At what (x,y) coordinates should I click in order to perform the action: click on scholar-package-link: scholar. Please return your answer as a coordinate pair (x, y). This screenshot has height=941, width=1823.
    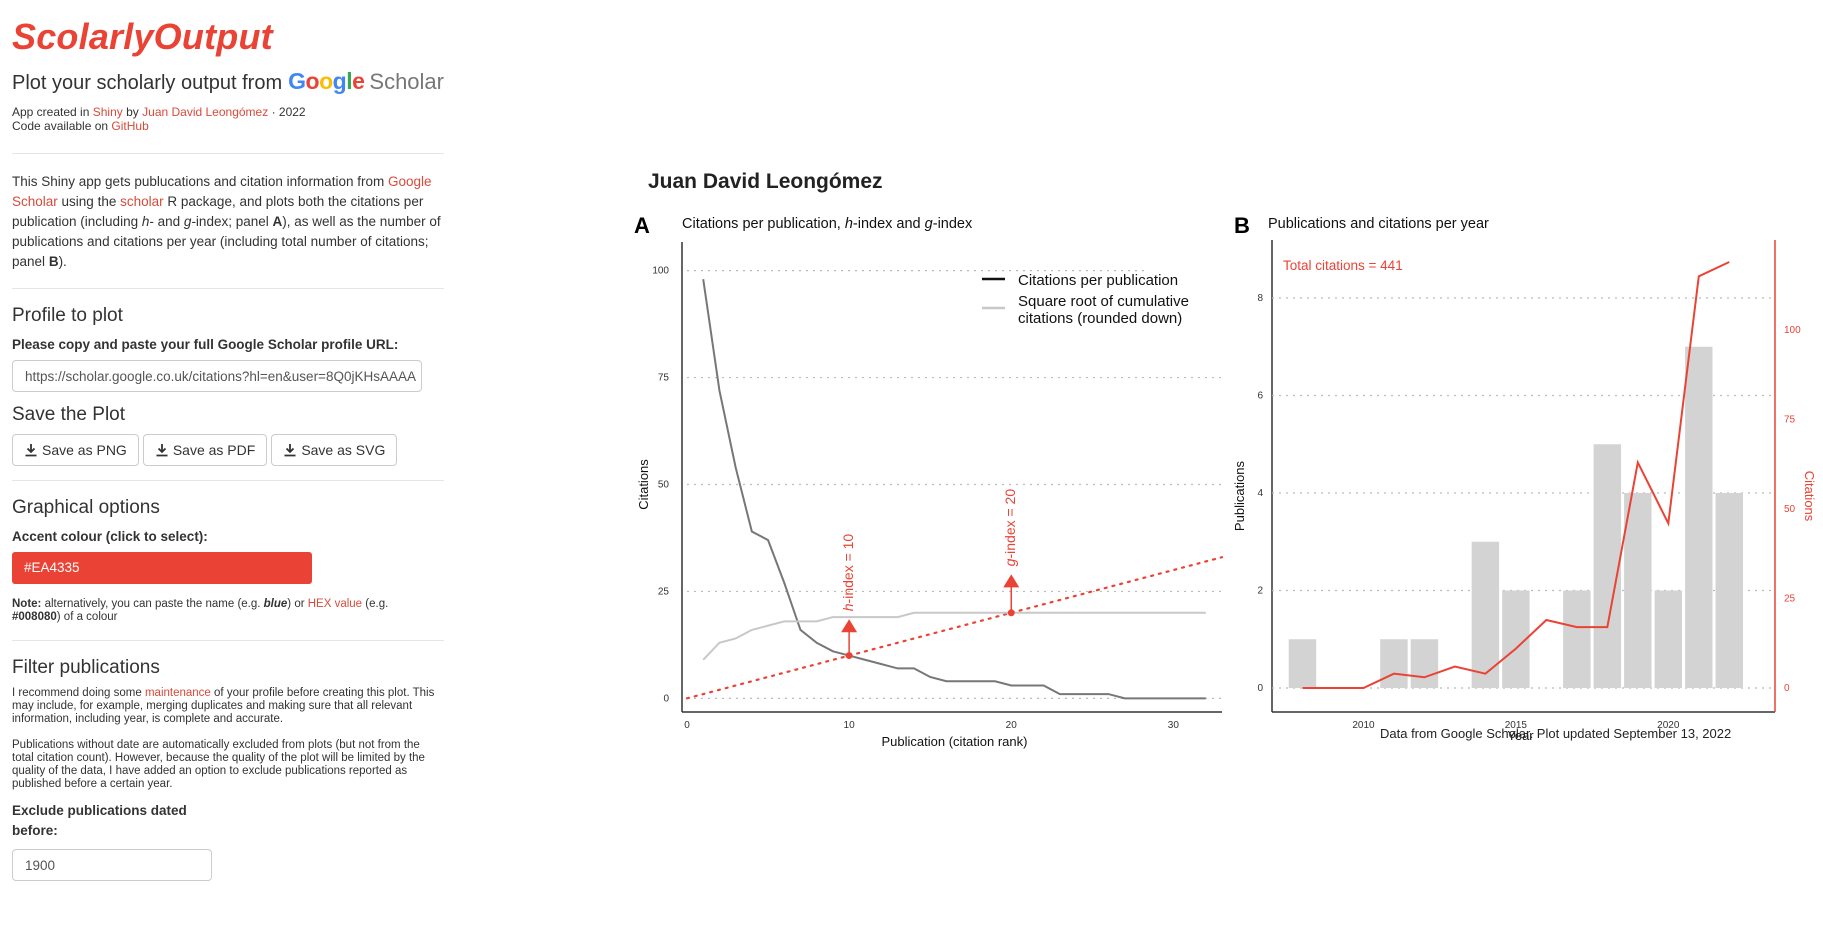
    Looking at the image, I should click on (142, 201).